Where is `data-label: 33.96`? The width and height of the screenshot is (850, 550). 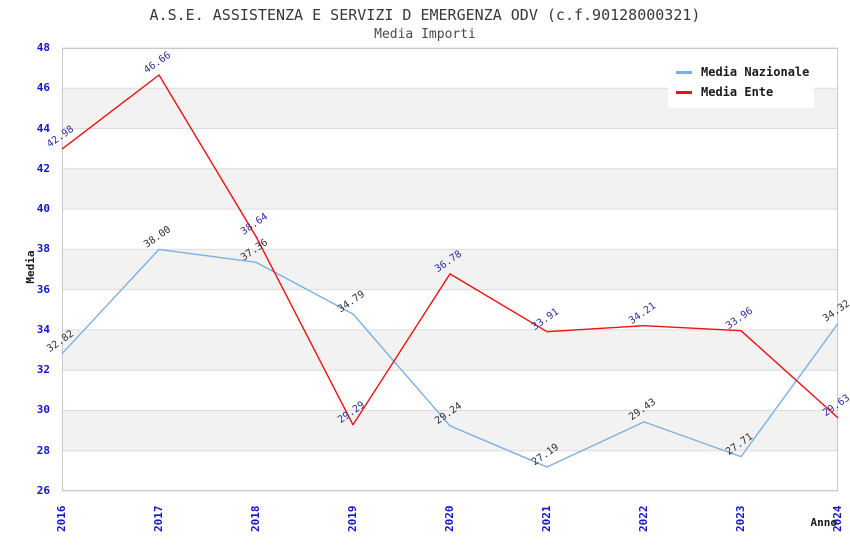
data-label: 33.96 is located at coordinates (739, 319).